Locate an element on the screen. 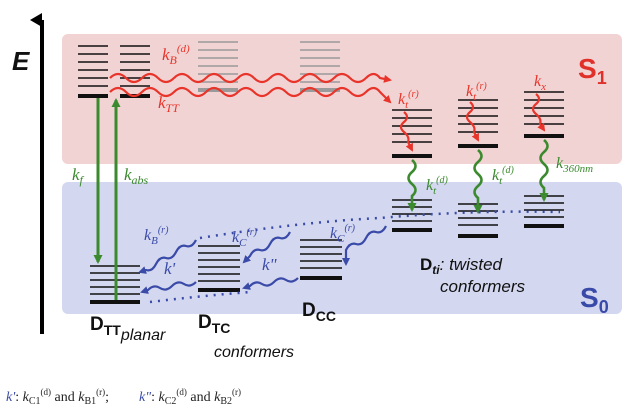  label-kc-r-2: kC(r) is located at coordinates (343, 234).